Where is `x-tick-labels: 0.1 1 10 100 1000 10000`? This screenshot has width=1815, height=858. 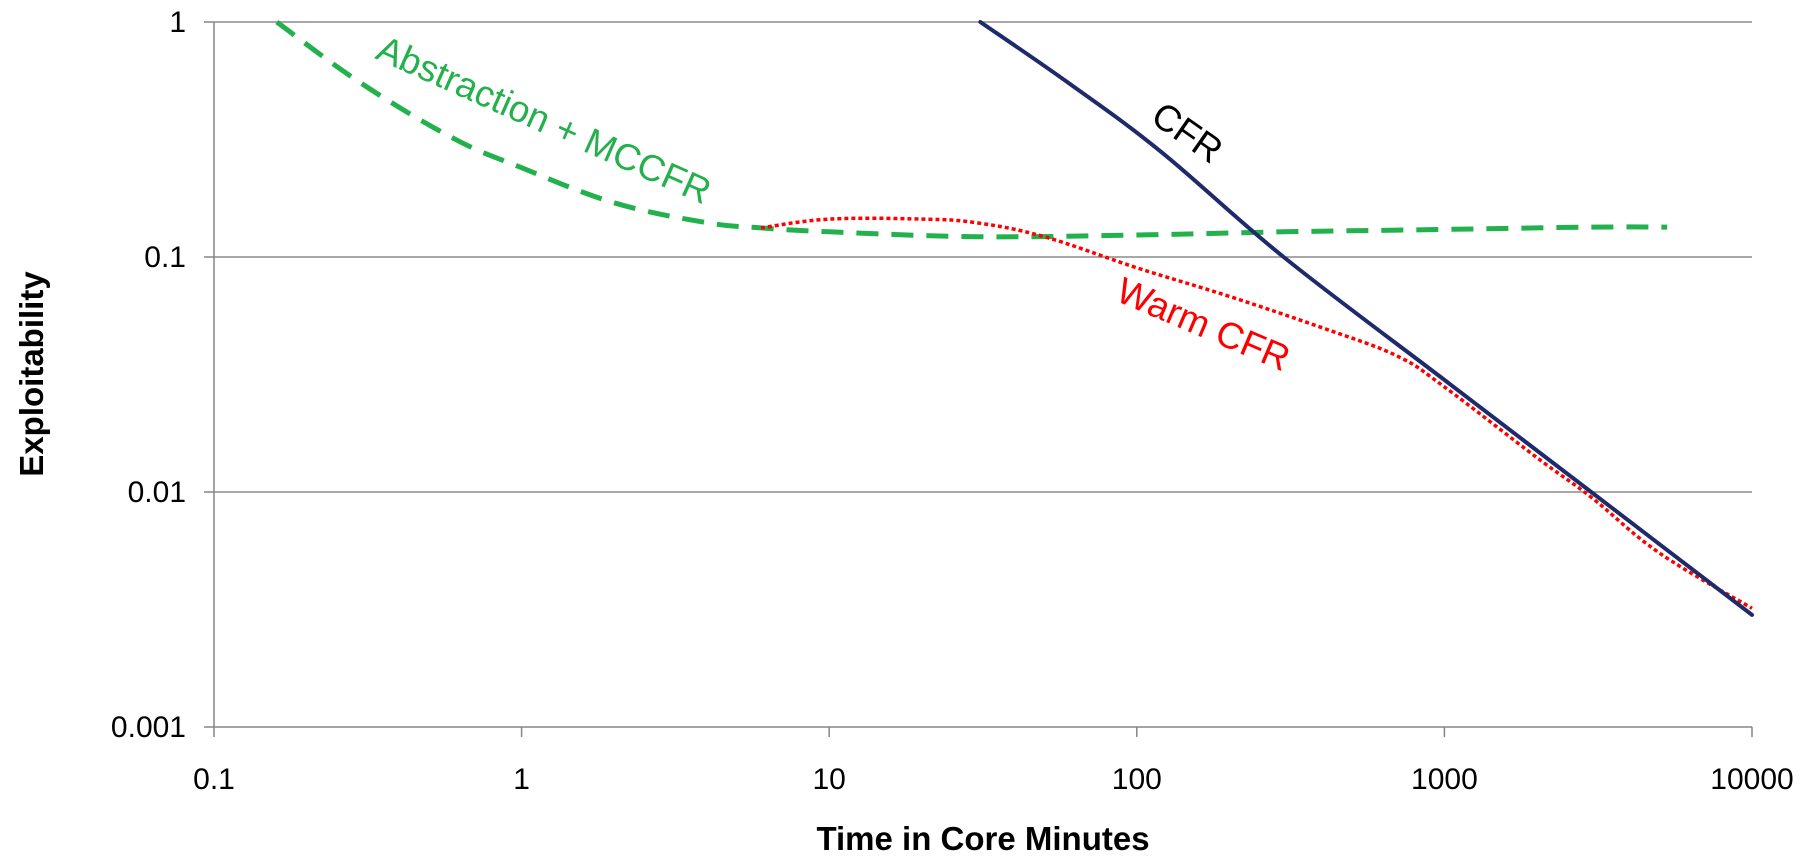 x-tick-labels: 0.1 1 10 100 1000 10000 is located at coordinates (993, 779).